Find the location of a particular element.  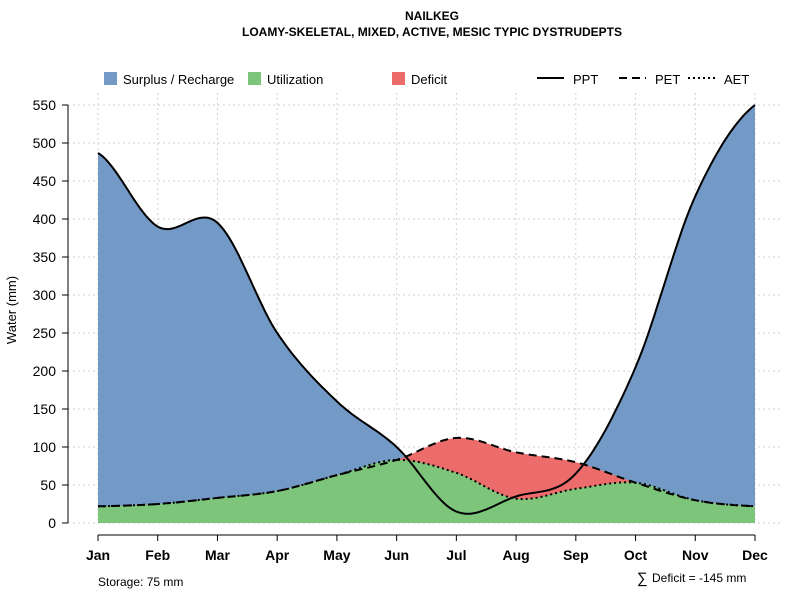

series-line-aet is located at coordinates (426, 483).